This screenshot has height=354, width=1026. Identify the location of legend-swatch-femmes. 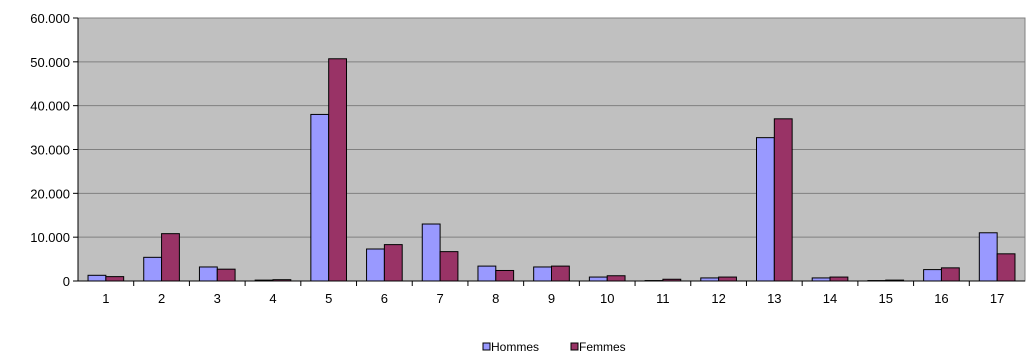
(574, 346).